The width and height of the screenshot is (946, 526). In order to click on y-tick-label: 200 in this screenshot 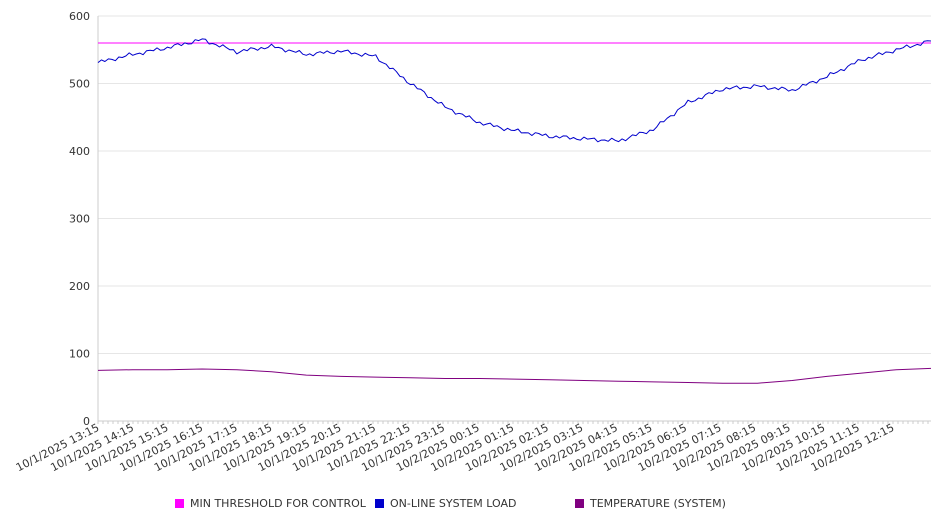, I will do `click(79, 286)`.